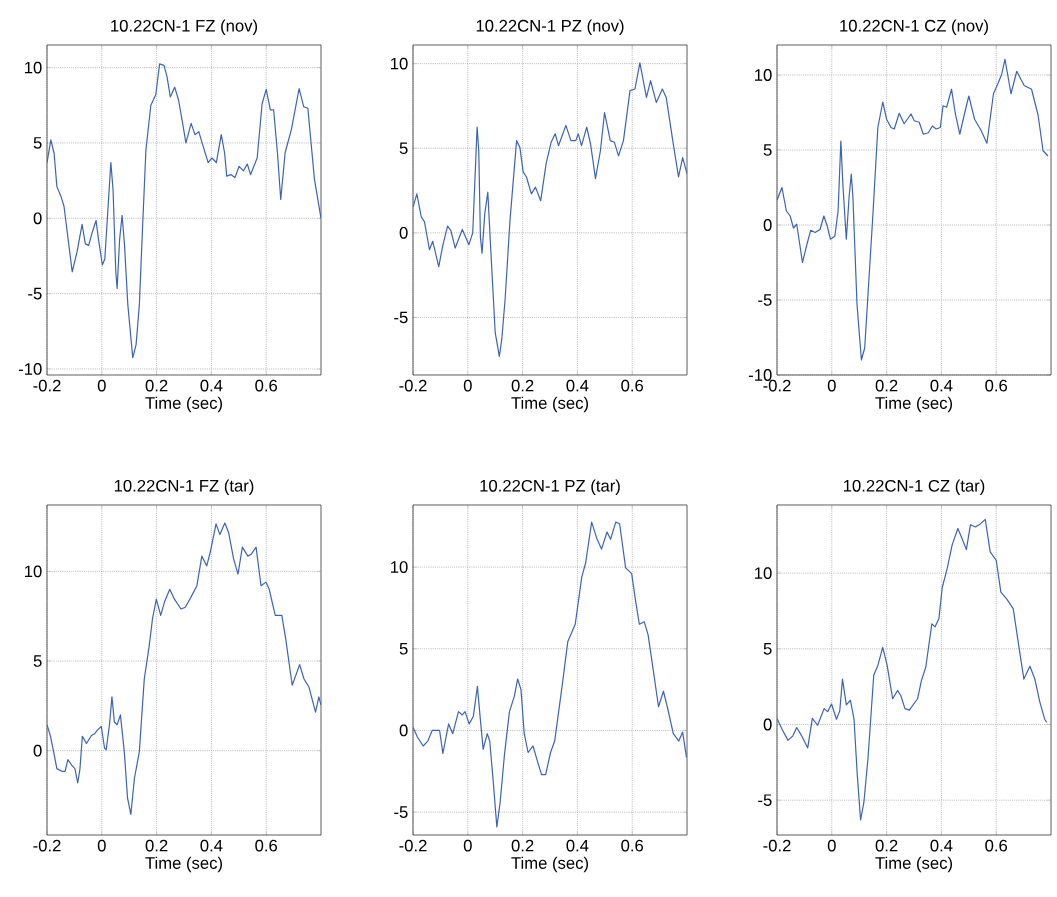 The width and height of the screenshot is (1057, 897). Describe the element at coordinates (914, 487) in the screenshot. I see `chart-title: 10.22CN-1 CZ (tar)` at that location.